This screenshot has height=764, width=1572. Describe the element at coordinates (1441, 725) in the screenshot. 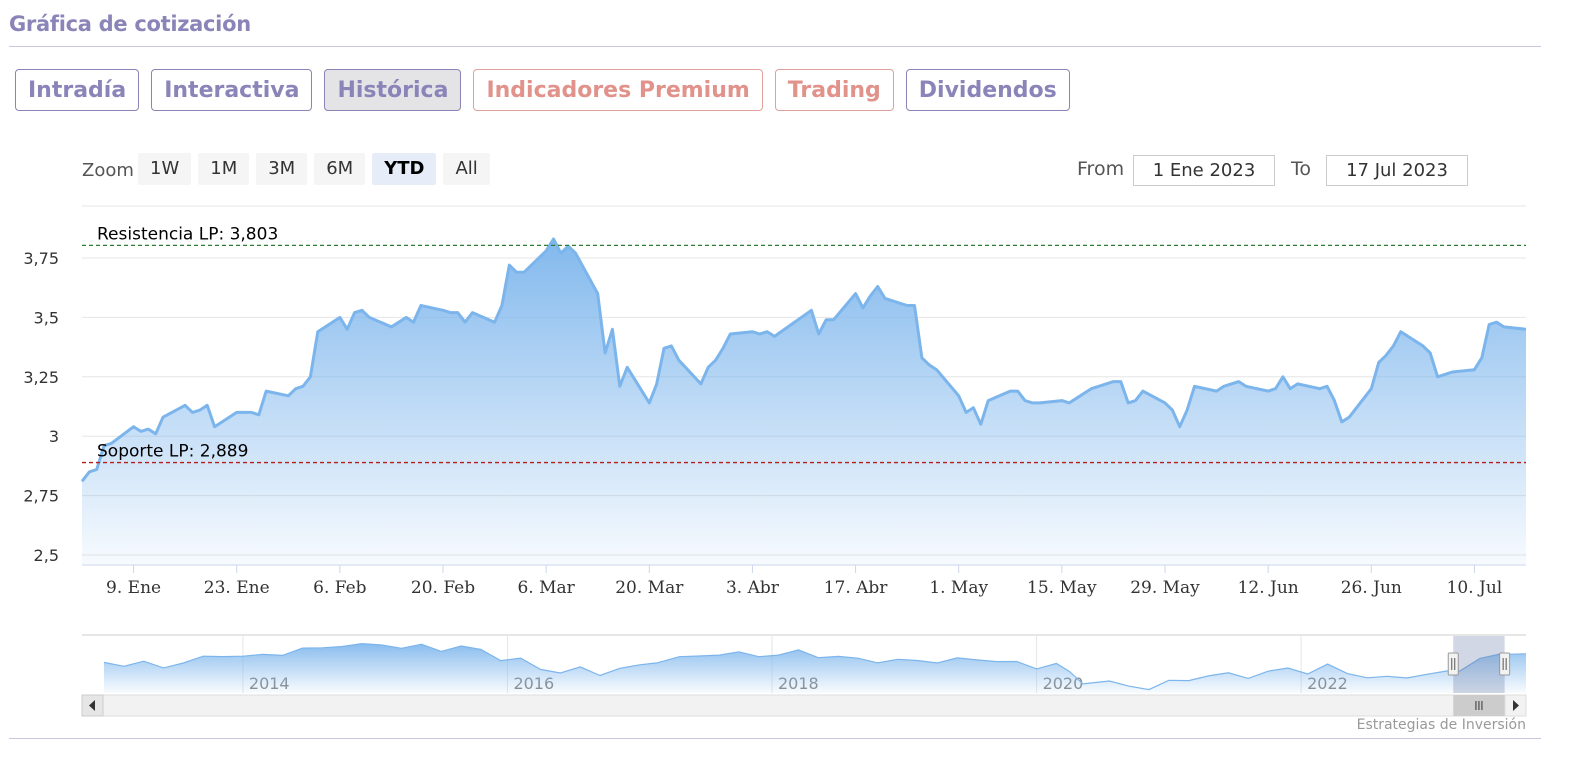

I see `credit-text: Estrategias de Inversión` at that location.